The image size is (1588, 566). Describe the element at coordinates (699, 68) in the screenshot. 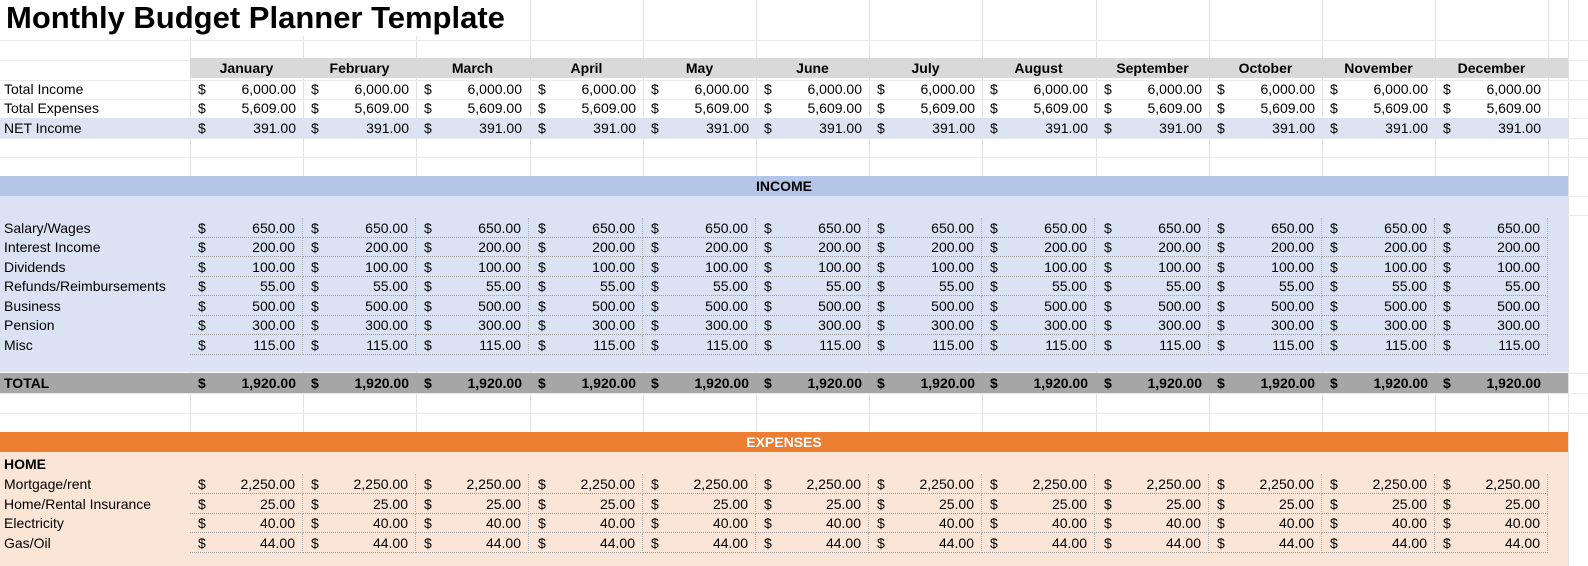

I see `month-header-may: May` at that location.